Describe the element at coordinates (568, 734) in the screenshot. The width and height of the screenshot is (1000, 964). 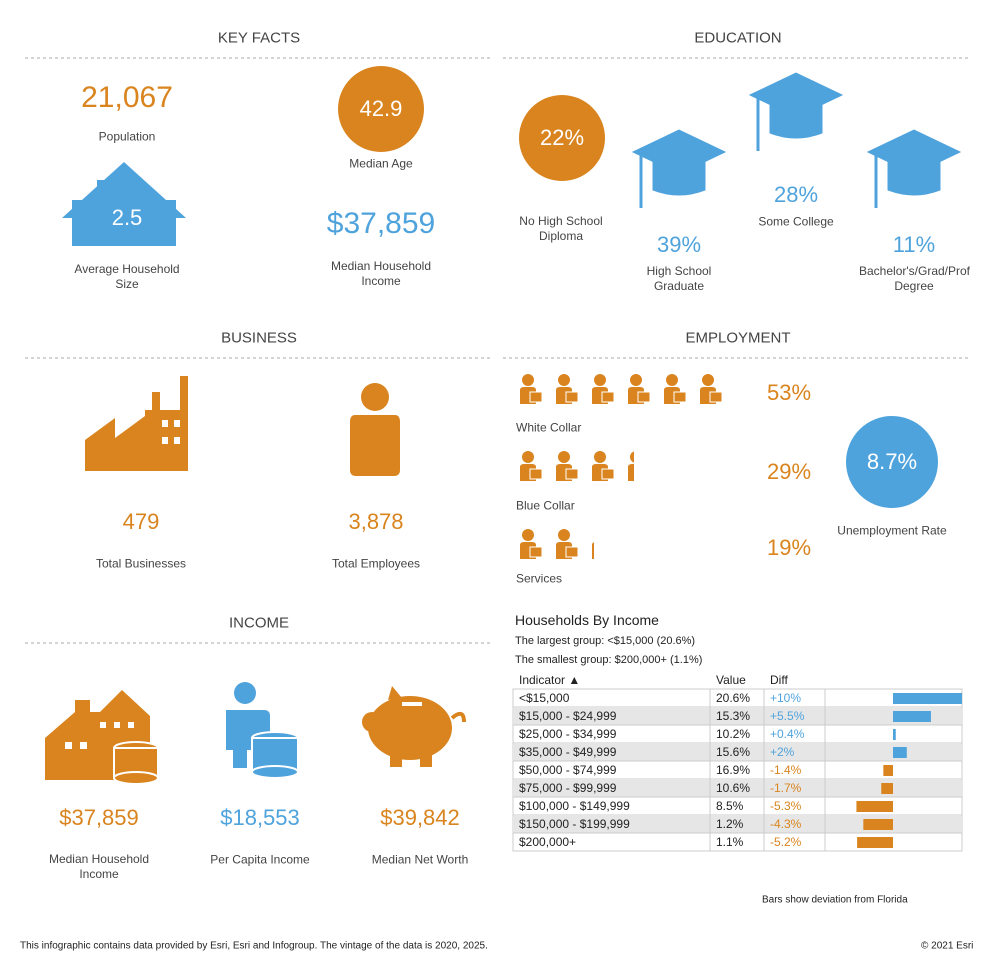
I see `row-indicator: $25,000 - $34,999` at that location.